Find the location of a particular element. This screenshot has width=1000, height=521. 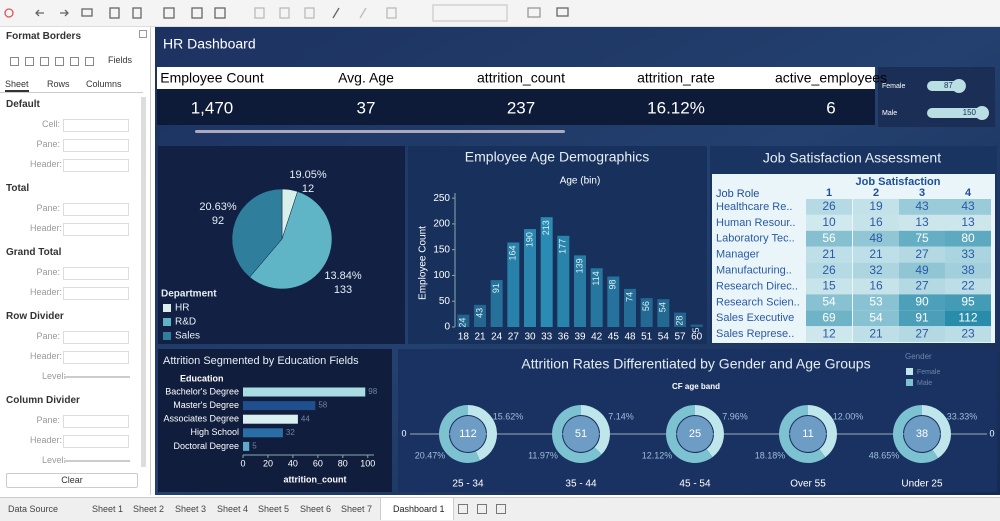

icon-save is located at coordinates (114, 13).